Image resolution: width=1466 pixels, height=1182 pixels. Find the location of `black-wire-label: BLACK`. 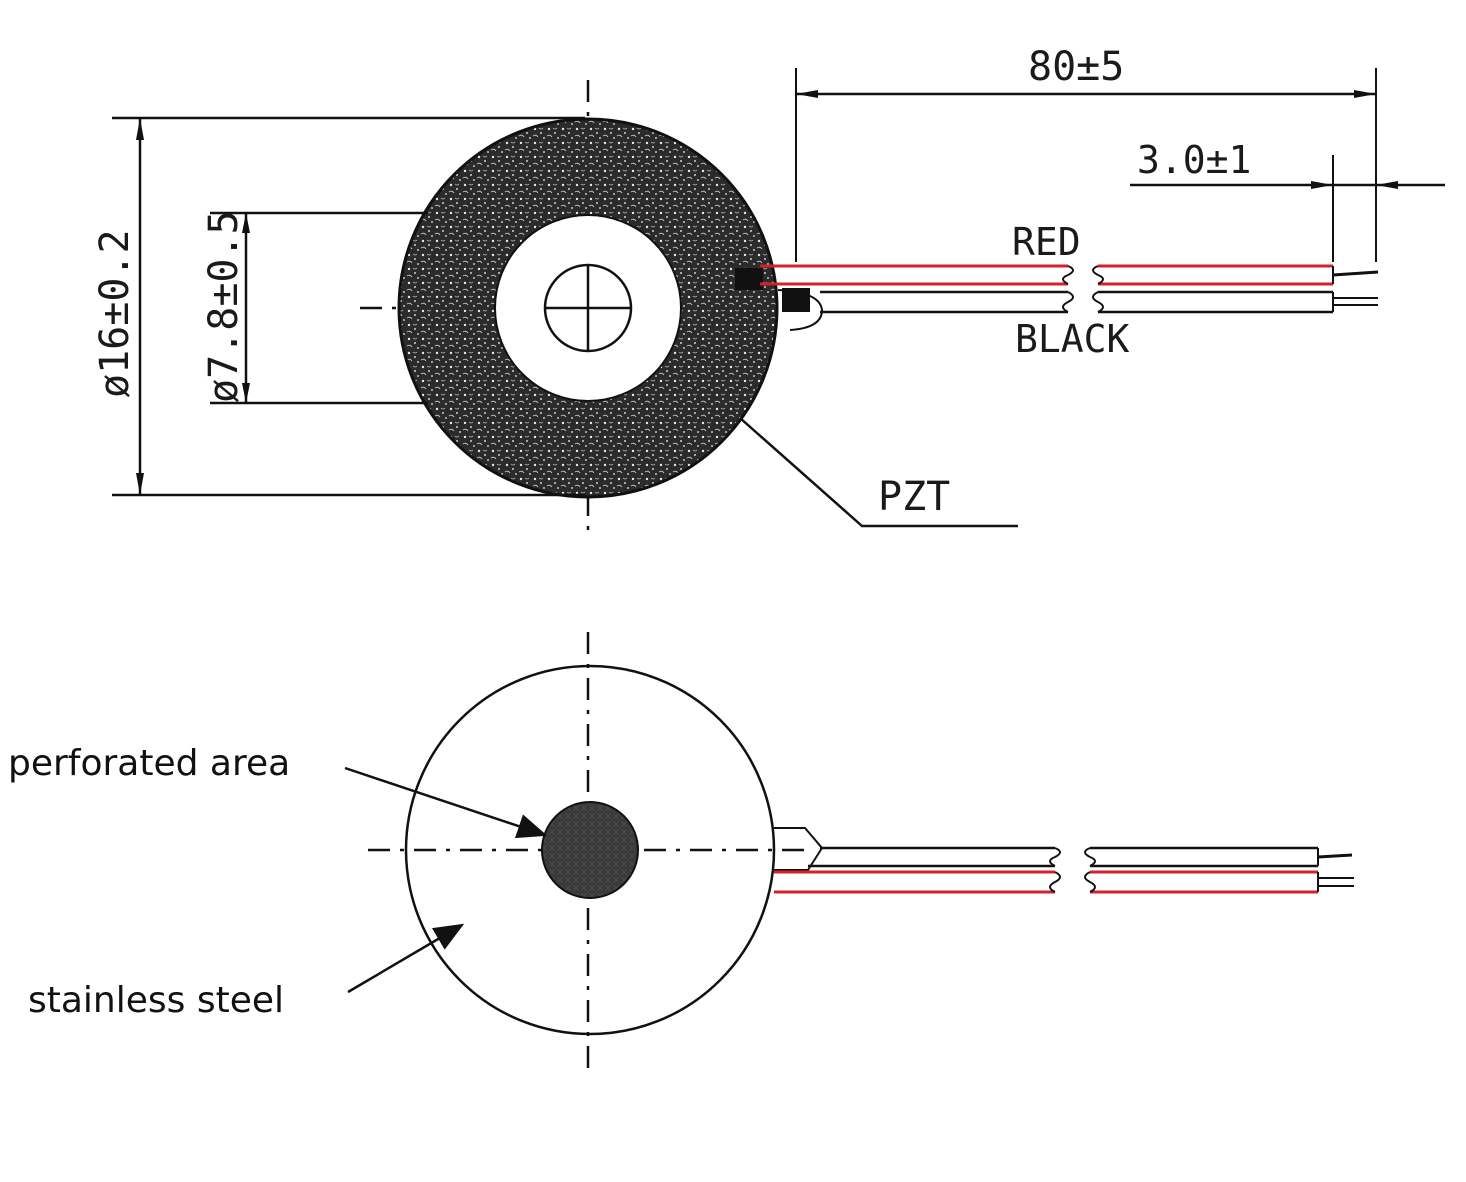

black-wire-label: BLACK is located at coordinates (1072, 339).